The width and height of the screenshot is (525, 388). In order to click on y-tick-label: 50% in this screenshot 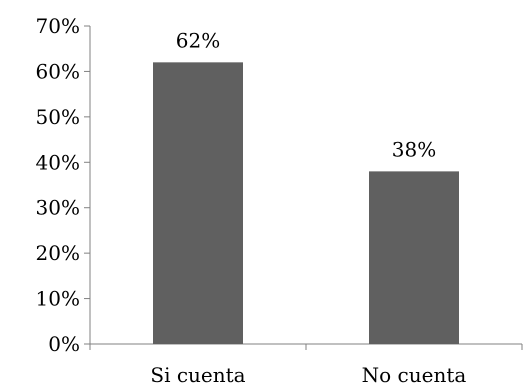, I will do `click(58, 117)`.